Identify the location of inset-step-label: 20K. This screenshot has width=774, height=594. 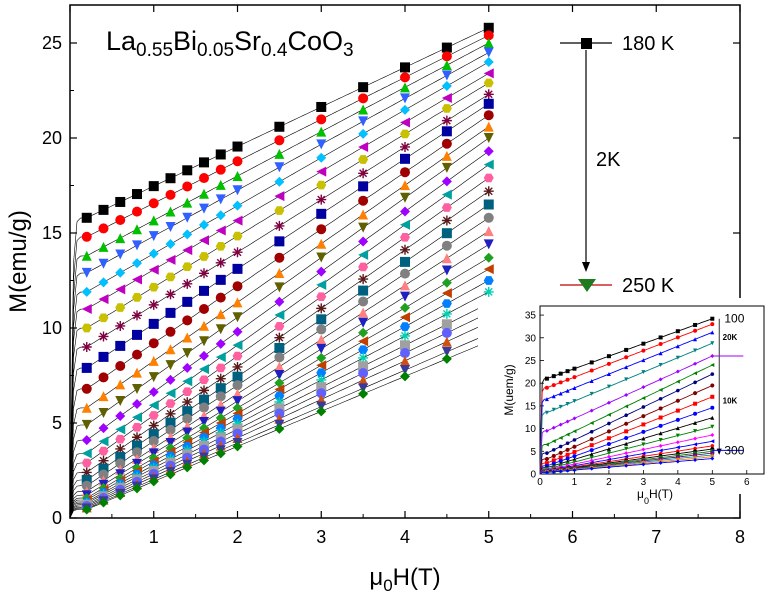
(730, 337).